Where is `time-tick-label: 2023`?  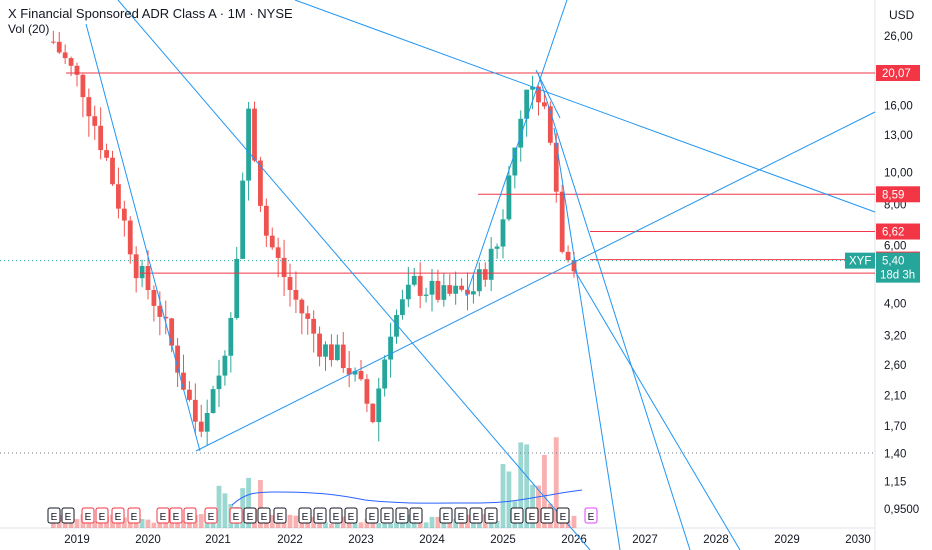 time-tick-label: 2023 is located at coordinates (361, 540).